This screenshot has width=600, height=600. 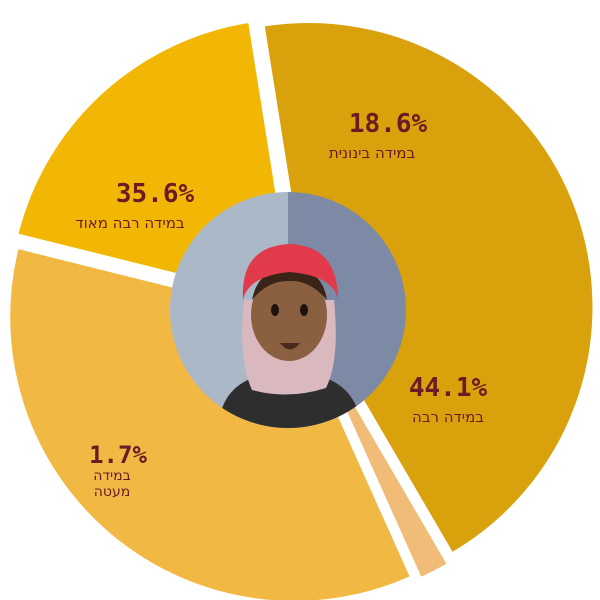 I want to click on slice-name-medium: במידה בינונית, so click(x=372, y=153).